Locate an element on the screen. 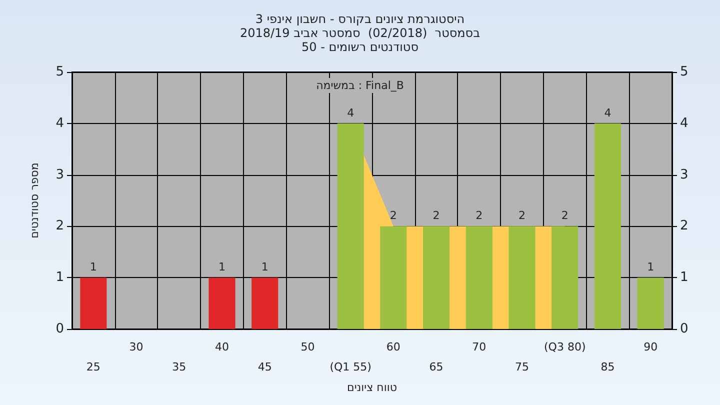 This screenshot has height=405, width=720. x-tick-label: 60 is located at coordinates (393, 347).